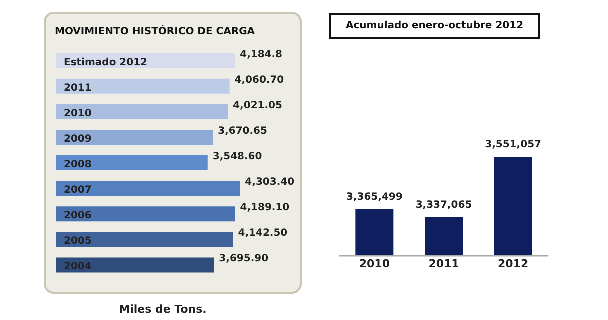 The image size is (608, 320). I want to click on y-tick-label: 2004, so click(78, 267).